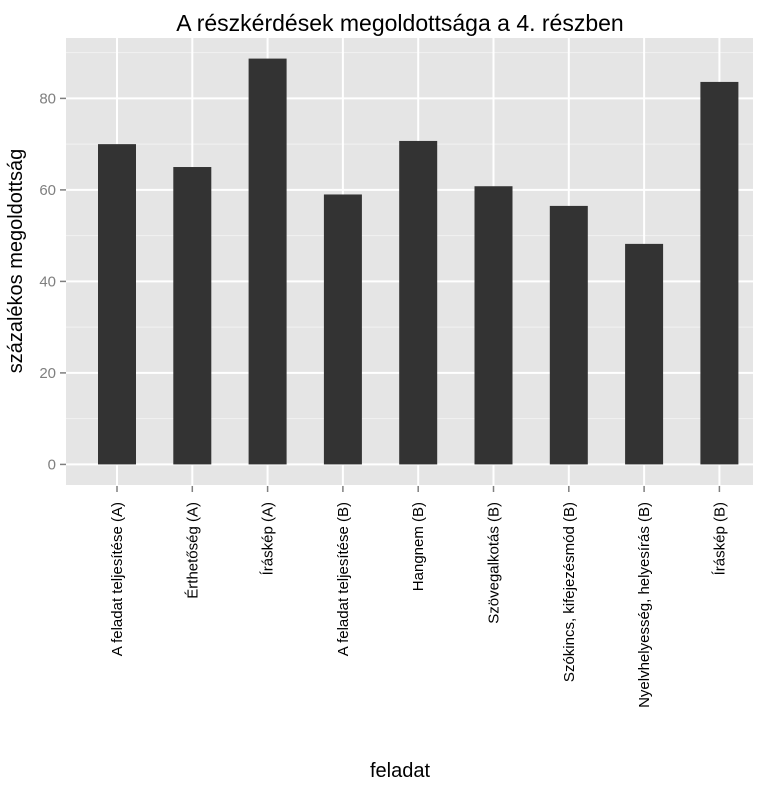 This screenshot has height=785, width=759. What do you see at coordinates (47, 373) in the screenshot?
I see `y-tick-label: 20` at bounding box center [47, 373].